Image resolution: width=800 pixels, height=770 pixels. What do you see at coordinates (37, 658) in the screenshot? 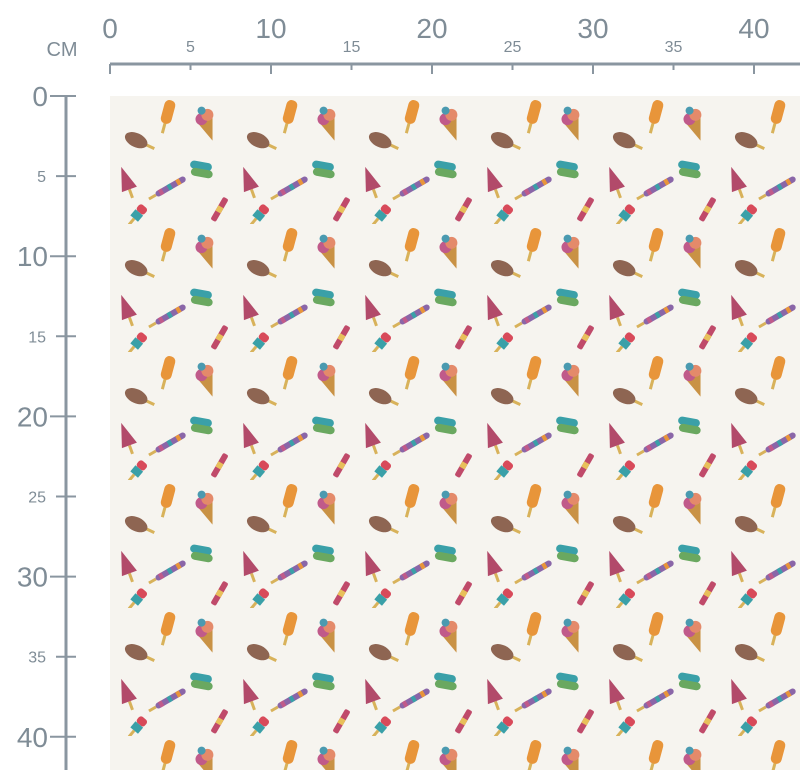
I see `left-tick-label: 35` at bounding box center [37, 658].